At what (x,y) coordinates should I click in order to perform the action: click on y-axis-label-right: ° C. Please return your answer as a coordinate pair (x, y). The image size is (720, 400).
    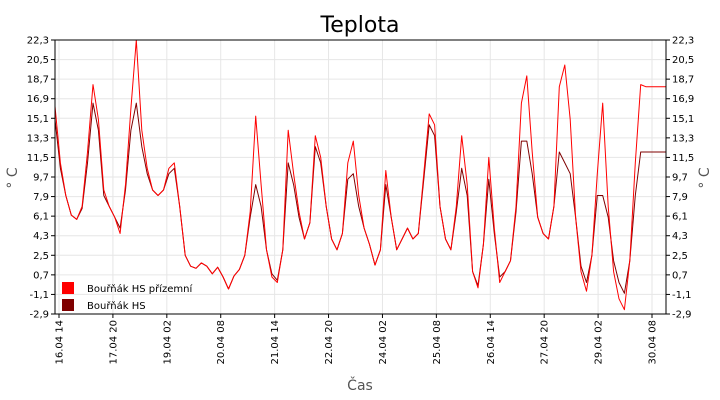
    Looking at the image, I should click on (705, 177).